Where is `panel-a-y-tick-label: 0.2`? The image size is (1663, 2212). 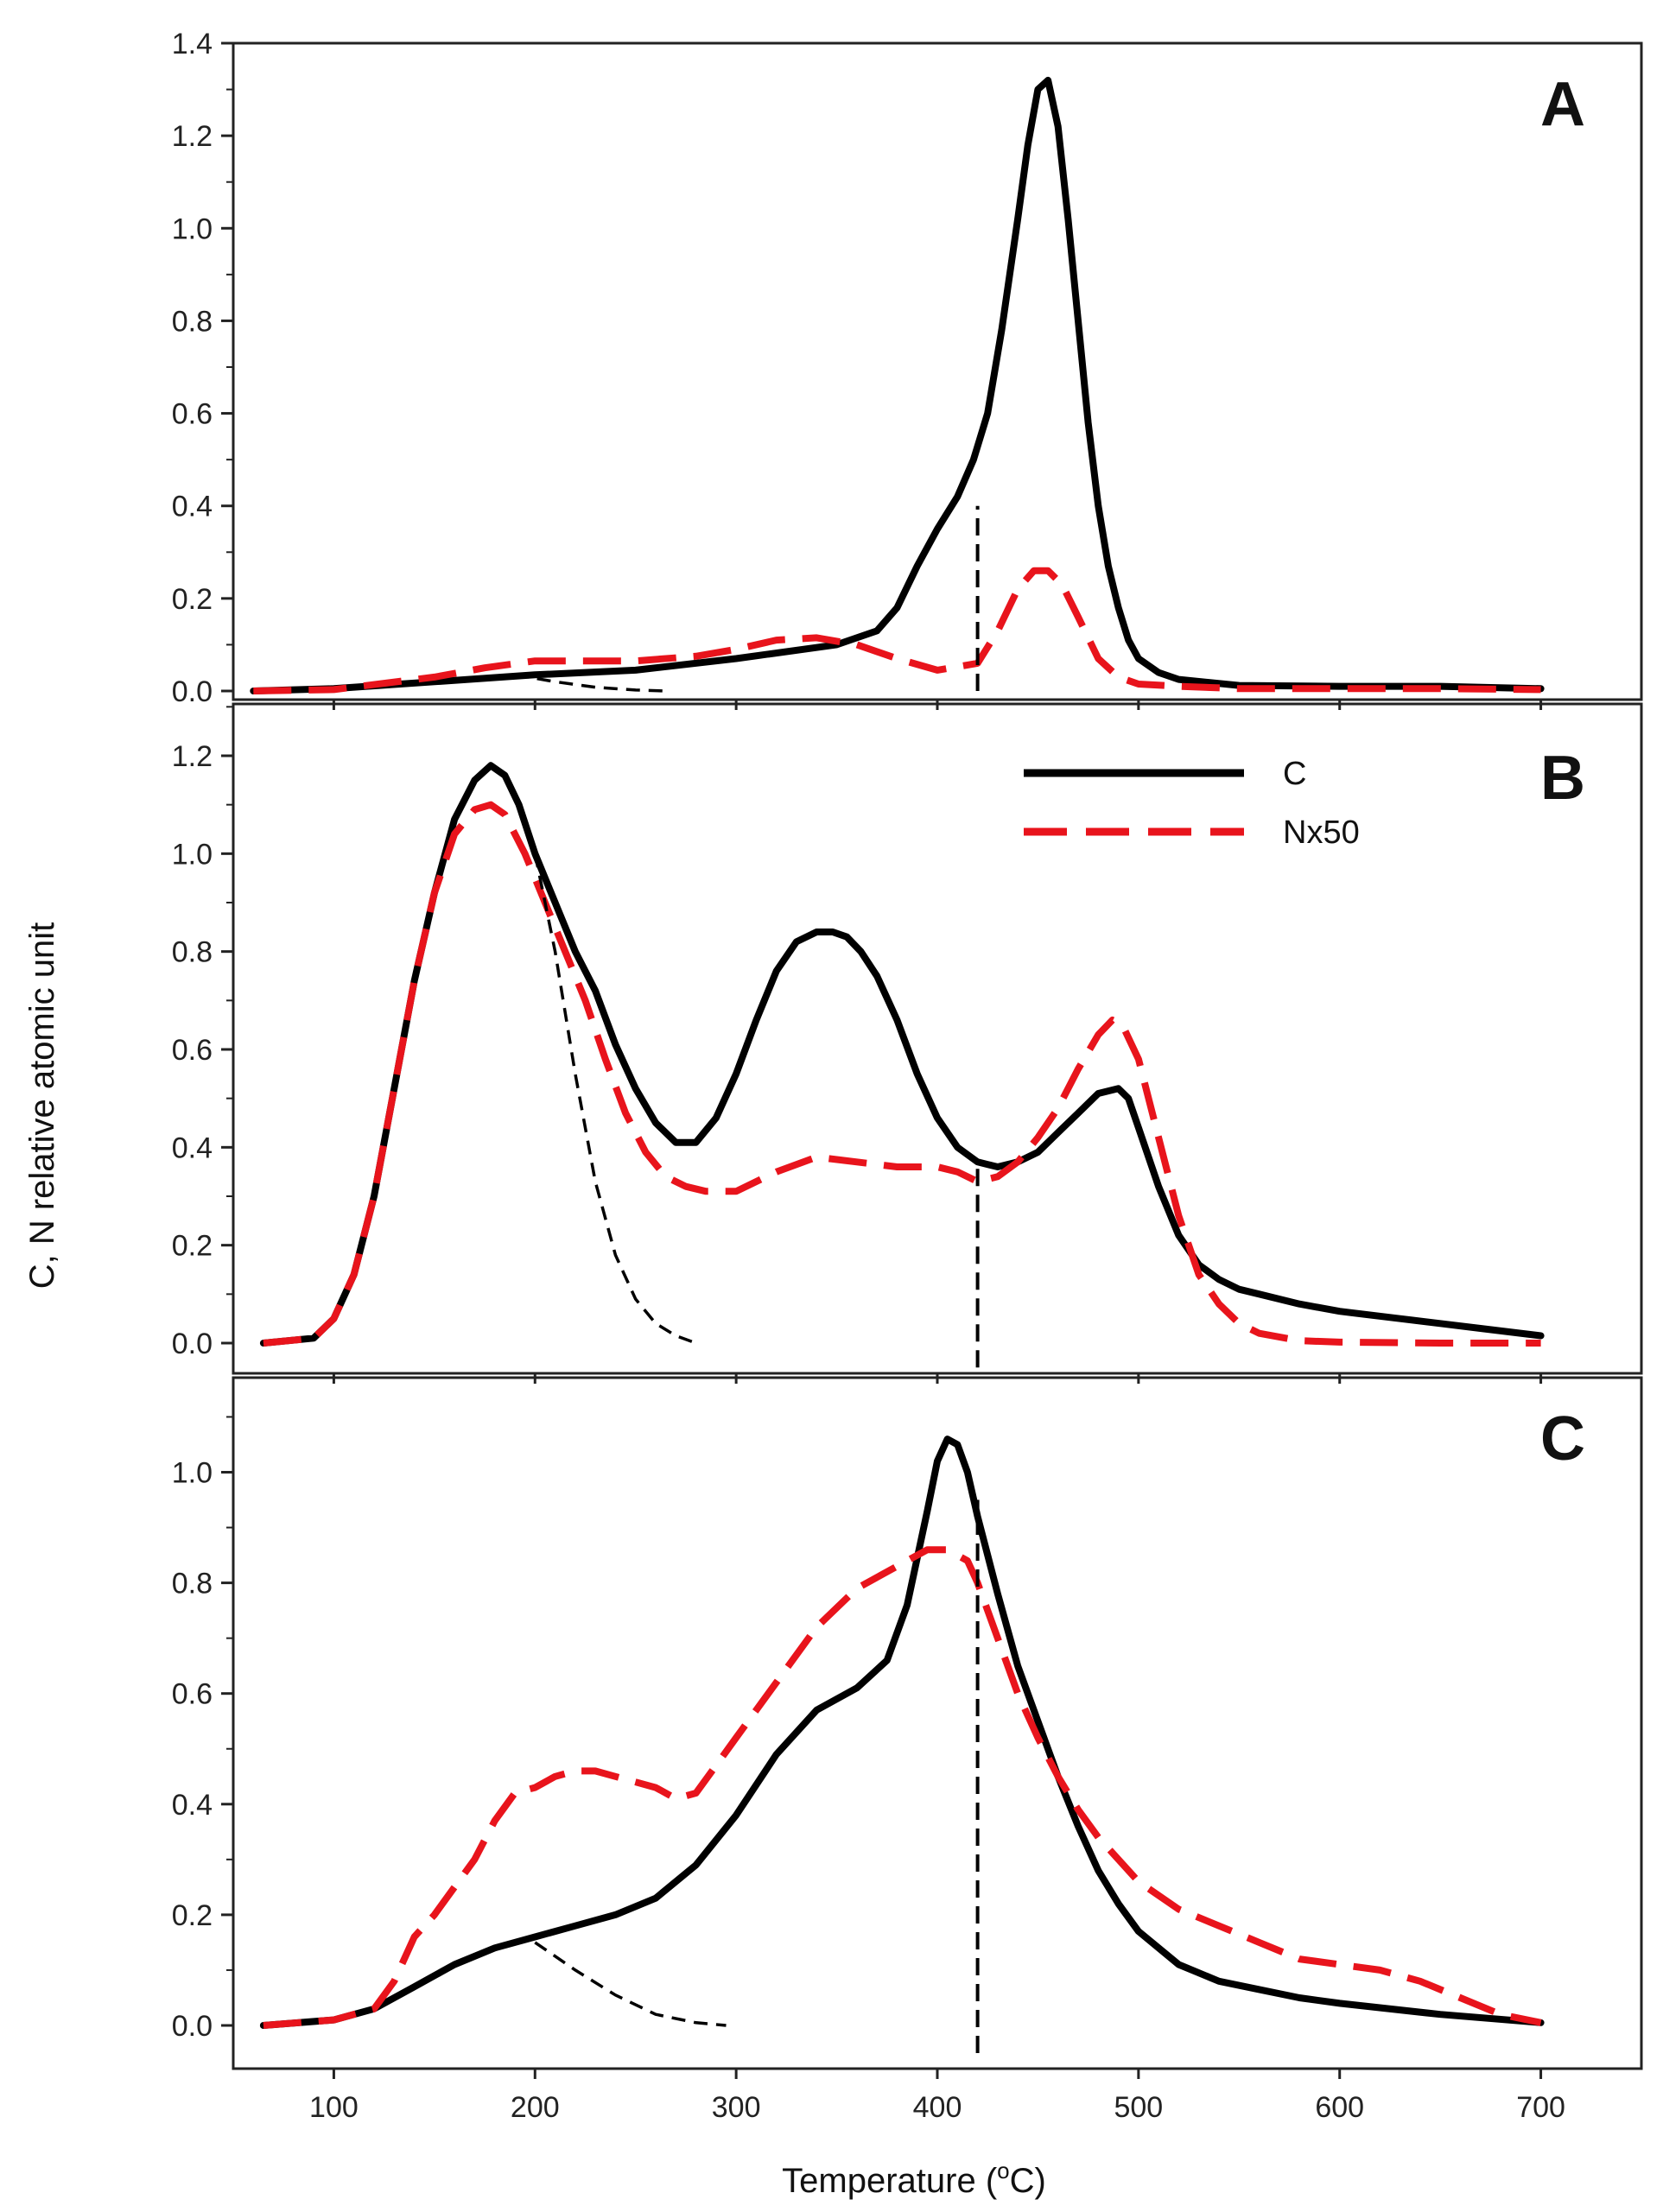
panel-a-y-tick-label: 0.2 is located at coordinates (193, 599).